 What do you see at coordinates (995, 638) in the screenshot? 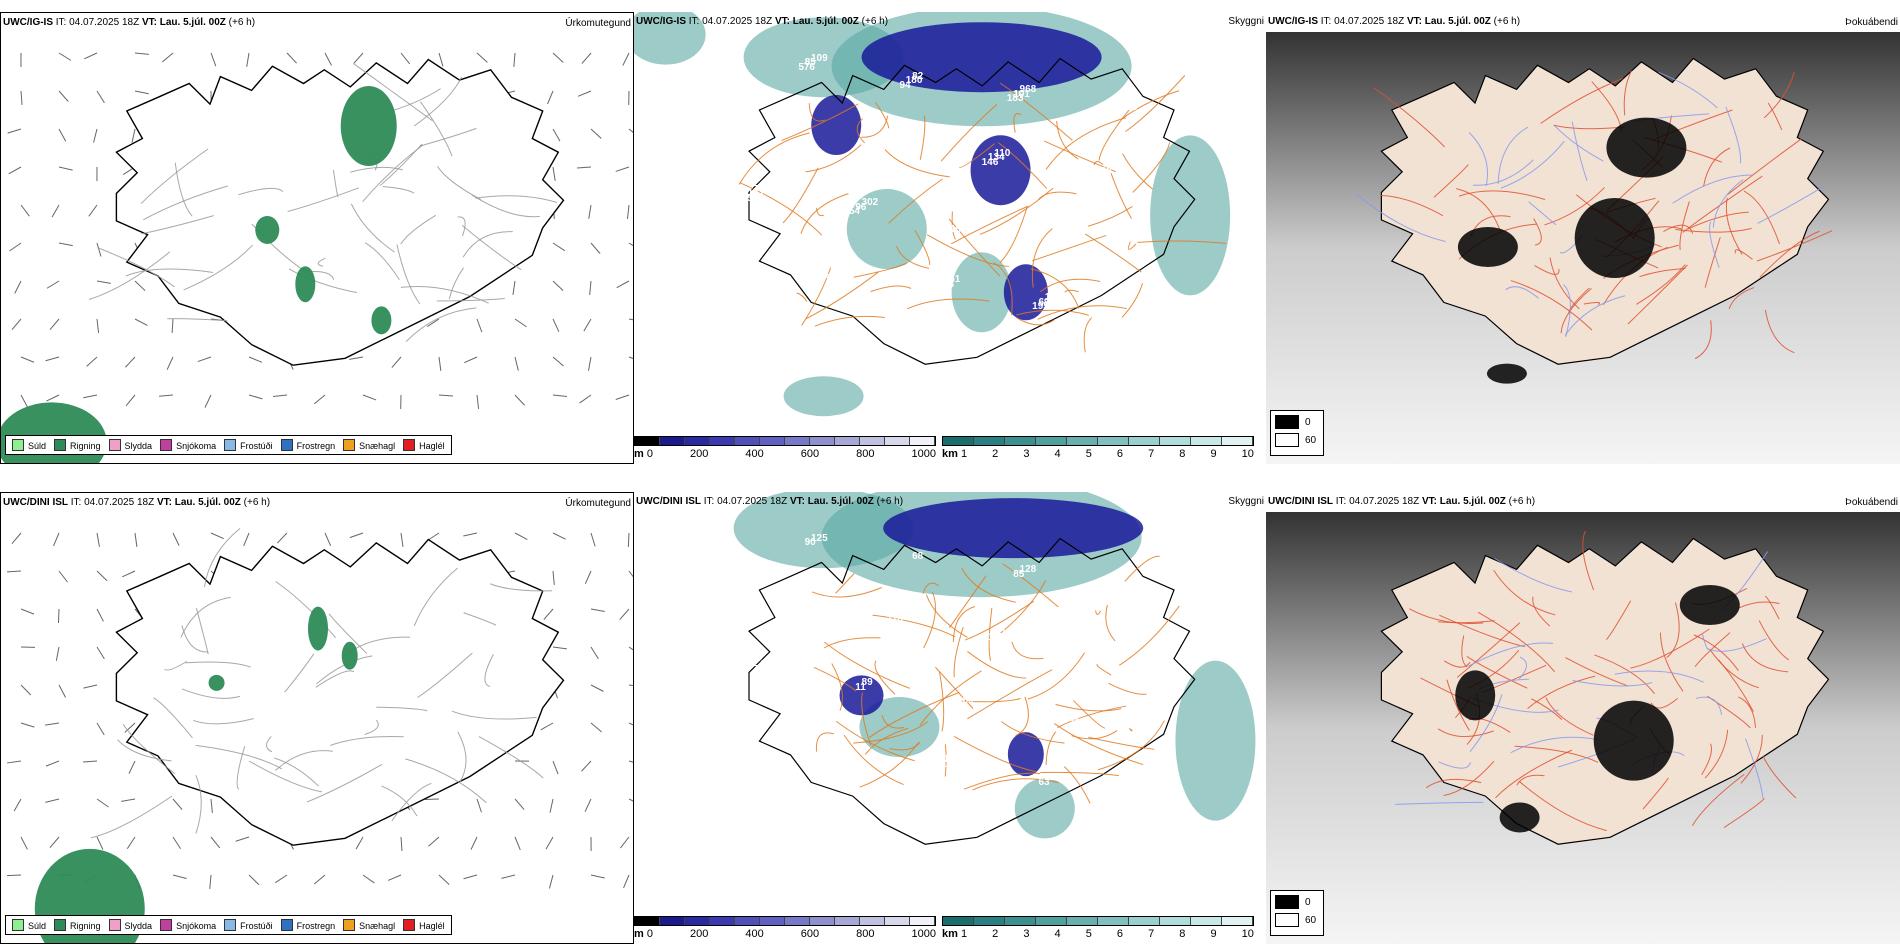
I see `cloud-base-label: 111` at bounding box center [995, 638].